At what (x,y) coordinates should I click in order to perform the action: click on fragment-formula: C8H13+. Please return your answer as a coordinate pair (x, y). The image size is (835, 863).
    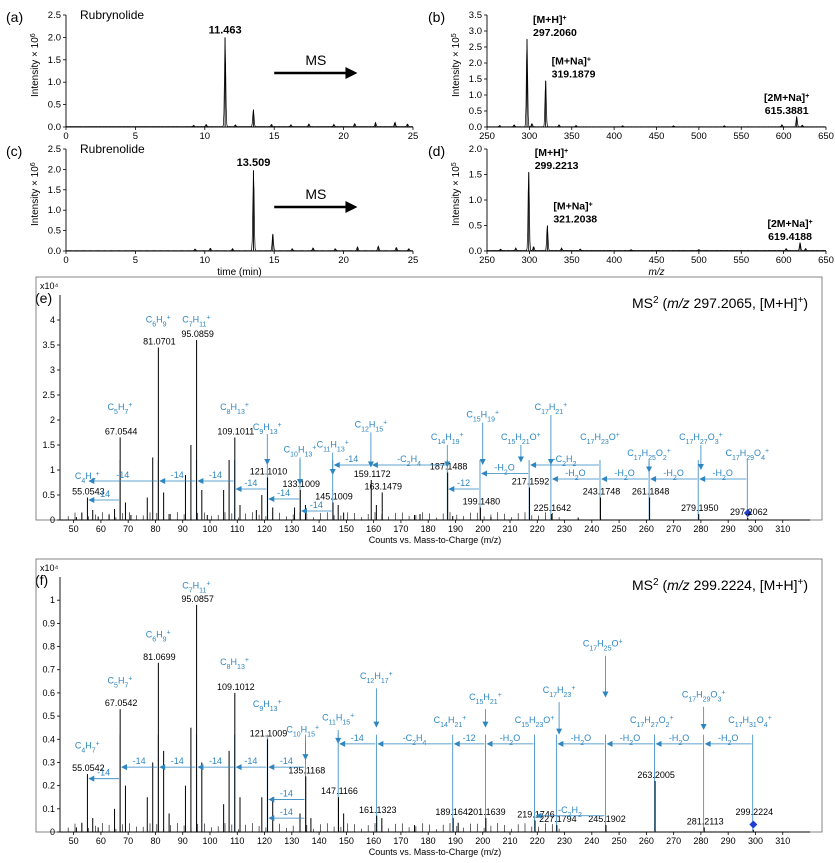
    Looking at the image, I should click on (234, 409).